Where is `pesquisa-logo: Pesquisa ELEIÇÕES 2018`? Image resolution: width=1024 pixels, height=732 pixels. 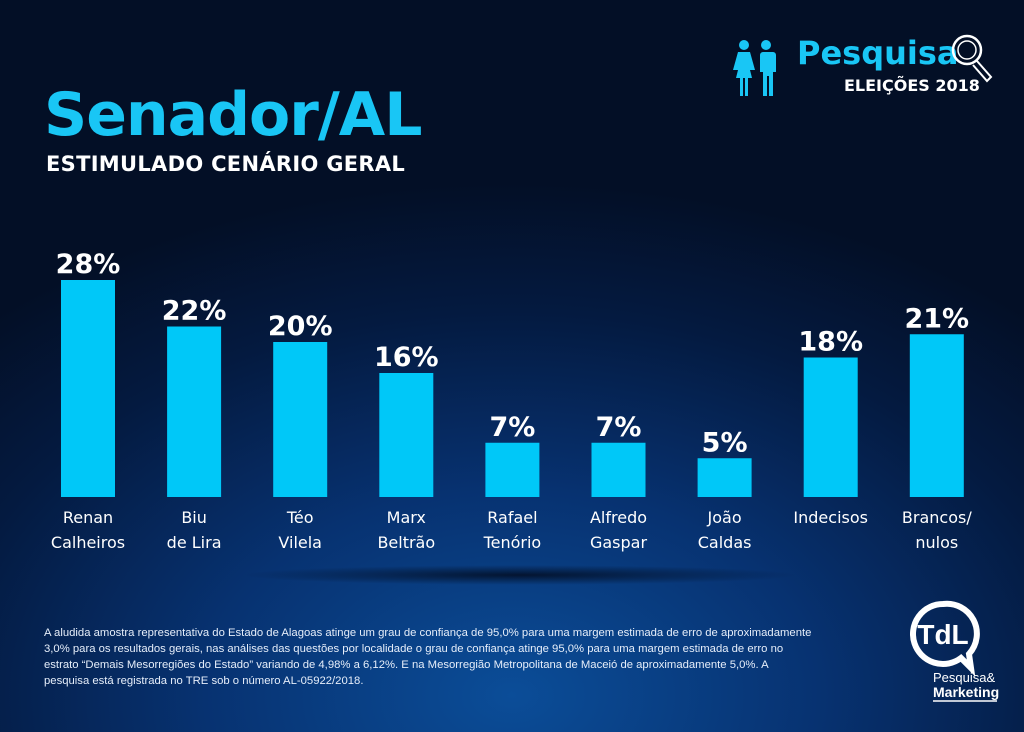
pesquisa-logo: Pesquisa ELEIÇÕES 2018 is located at coordinates (867, 69).